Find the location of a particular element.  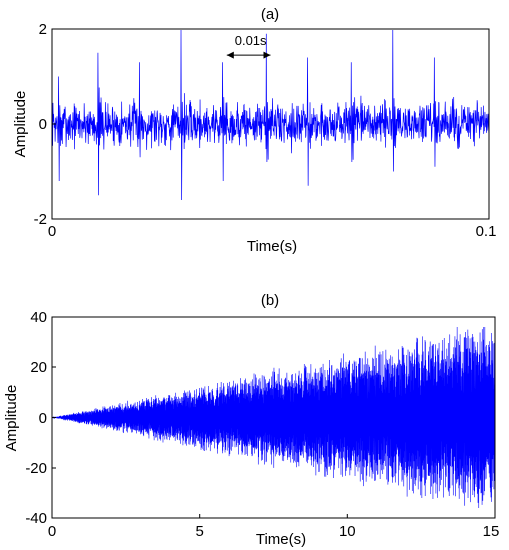

panel-a-x-axis-label: Time(s) is located at coordinates (272, 246).